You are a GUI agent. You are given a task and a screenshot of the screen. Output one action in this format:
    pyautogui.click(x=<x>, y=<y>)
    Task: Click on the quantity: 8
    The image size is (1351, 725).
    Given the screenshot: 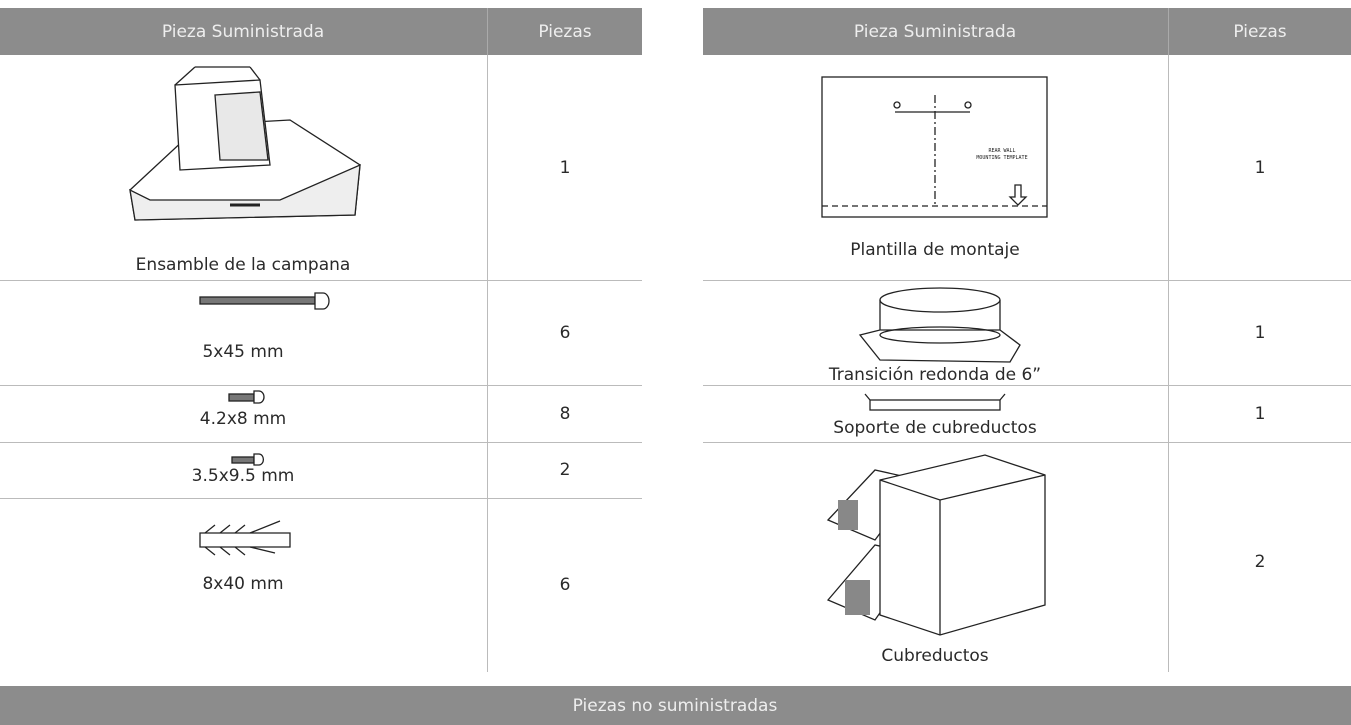 What is the action you would take?
    pyautogui.click(x=565, y=414)
    